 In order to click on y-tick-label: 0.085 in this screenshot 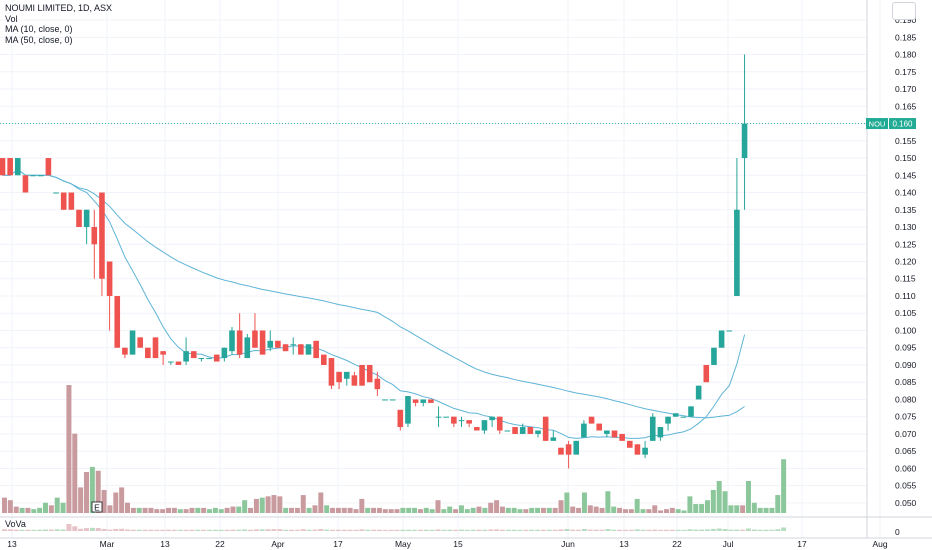, I will do `click(906, 382)`.